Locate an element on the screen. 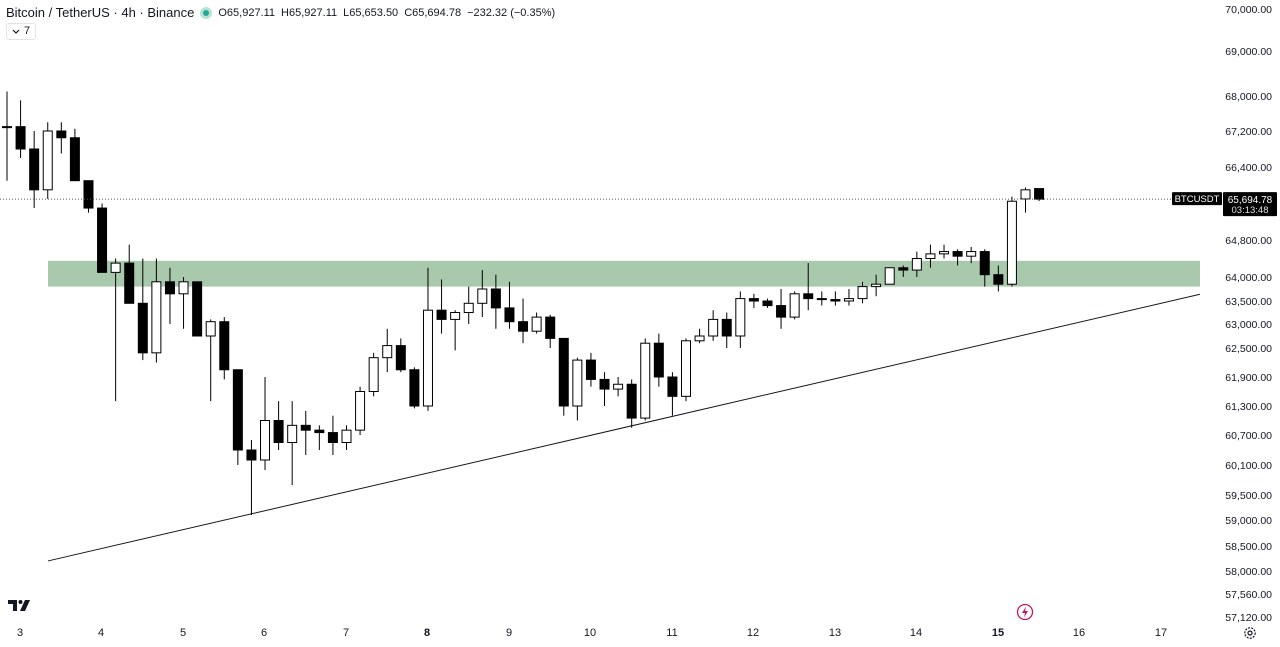  price-tag-box is located at coordinates (1250, 204).